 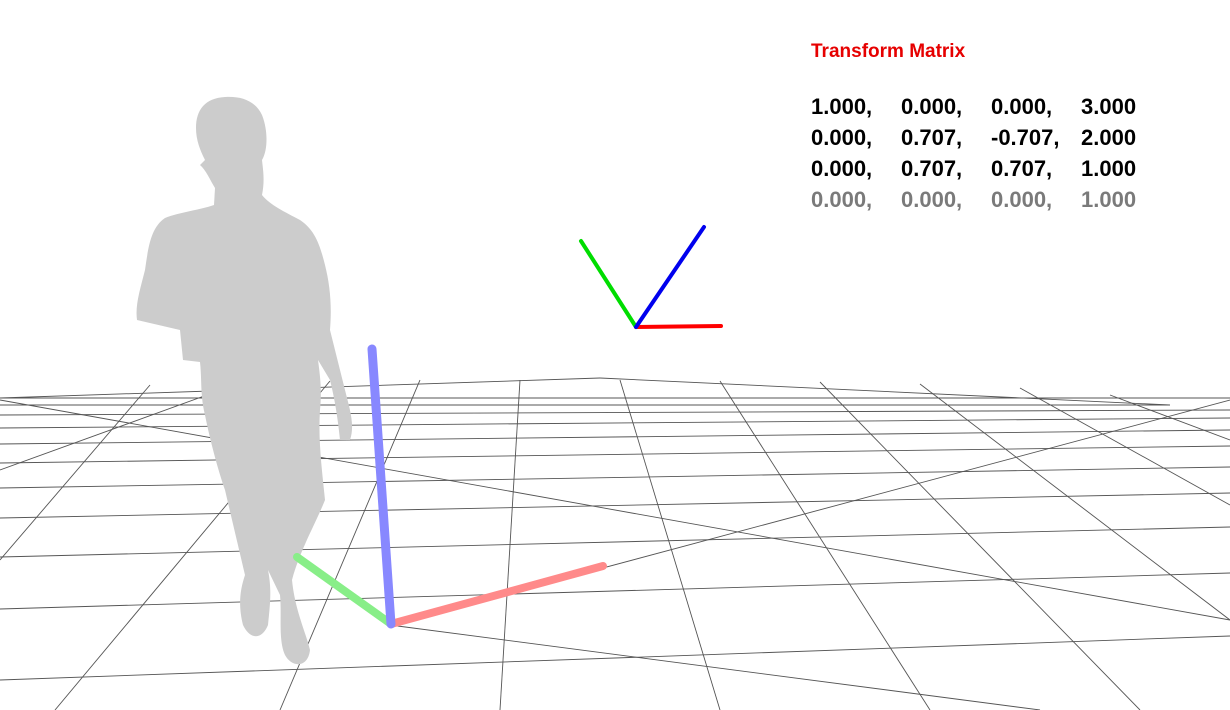 I want to click on frame-z-axis, so click(x=670, y=277).